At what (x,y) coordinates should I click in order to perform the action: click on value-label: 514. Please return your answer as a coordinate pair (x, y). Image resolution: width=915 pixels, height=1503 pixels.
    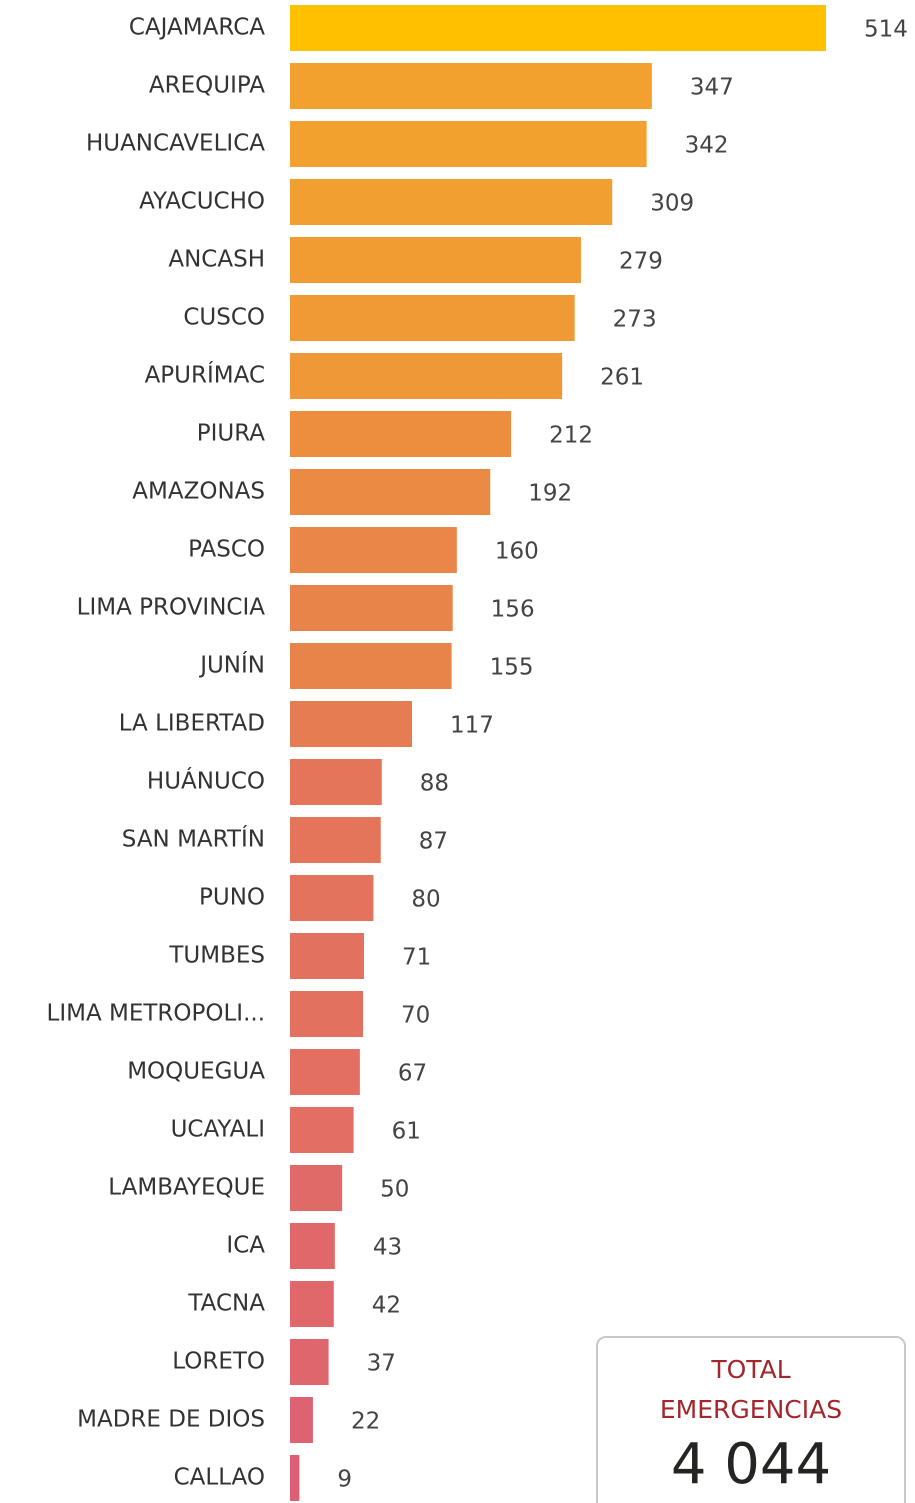
    Looking at the image, I should click on (886, 30).